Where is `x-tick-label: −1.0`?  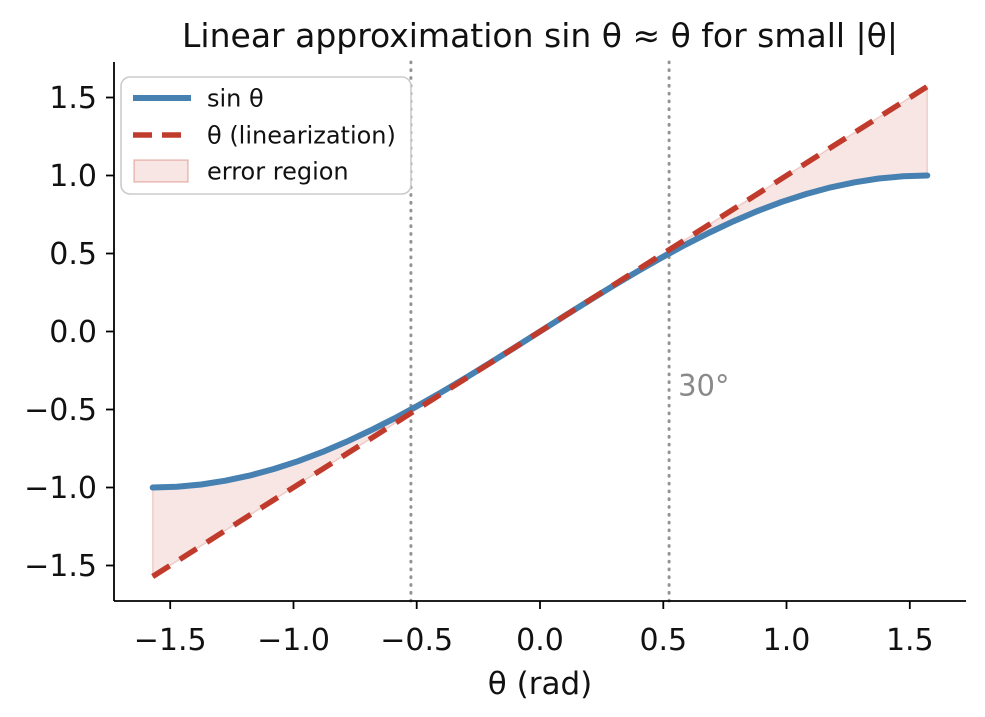
x-tick-label: −1.0 is located at coordinates (293, 640).